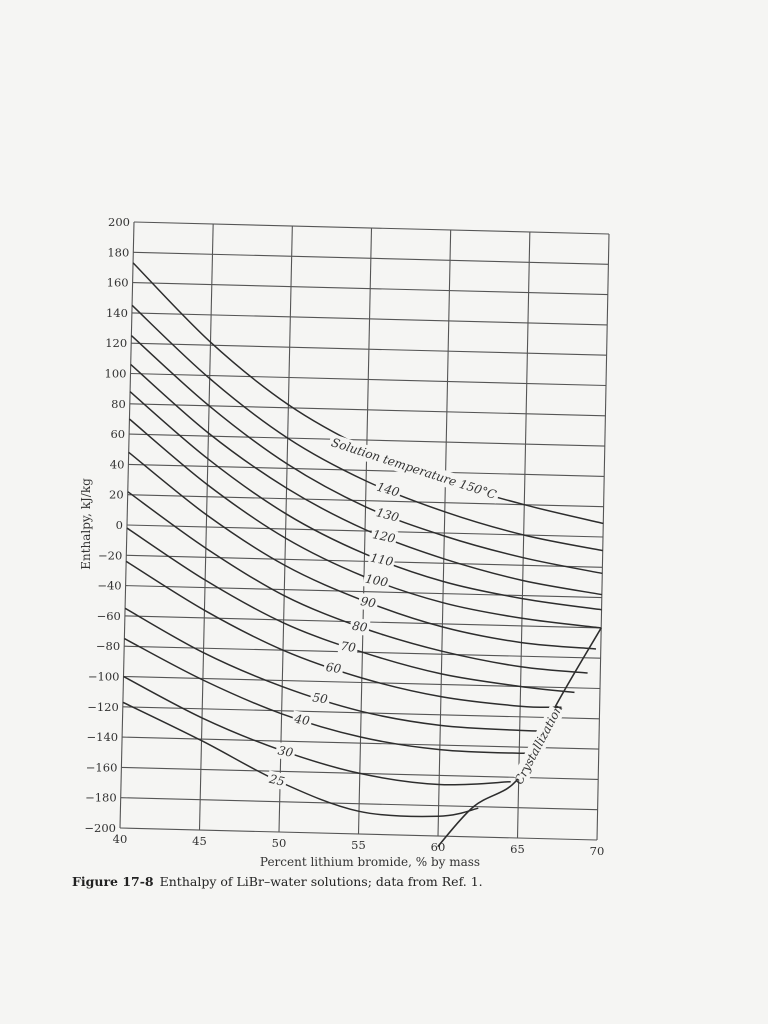 The image size is (768, 1024). What do you see at coordinates (118, 252) in the screenshot?
I see `y-tick-label: 180` at bounding box center [118, 252].